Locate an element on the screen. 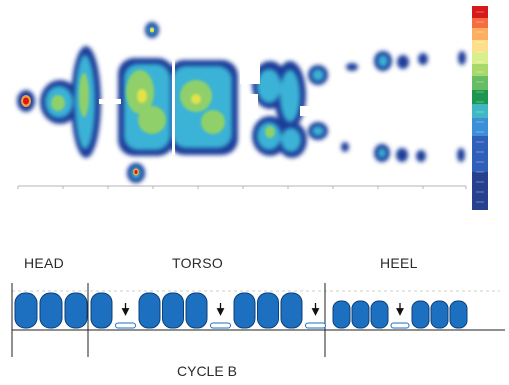 The width and height of the screenshot is (509, 385). color-scale-bar is located at coordinates (480, 108).